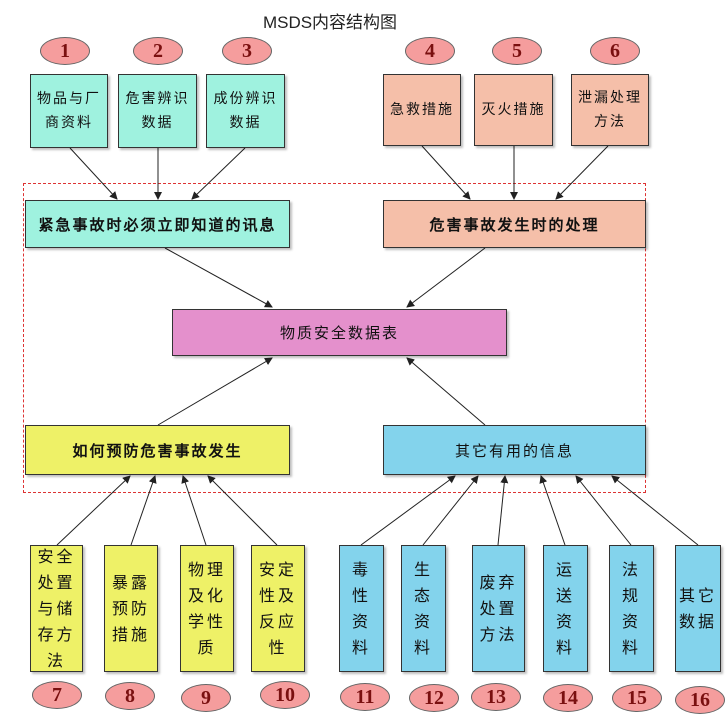 This screenshot has height=721, width=726. What do you see at coordinates (361, 608) in the screenshot?
I see `item-box-11: 毒性资料` at bounding box center [361, 608].